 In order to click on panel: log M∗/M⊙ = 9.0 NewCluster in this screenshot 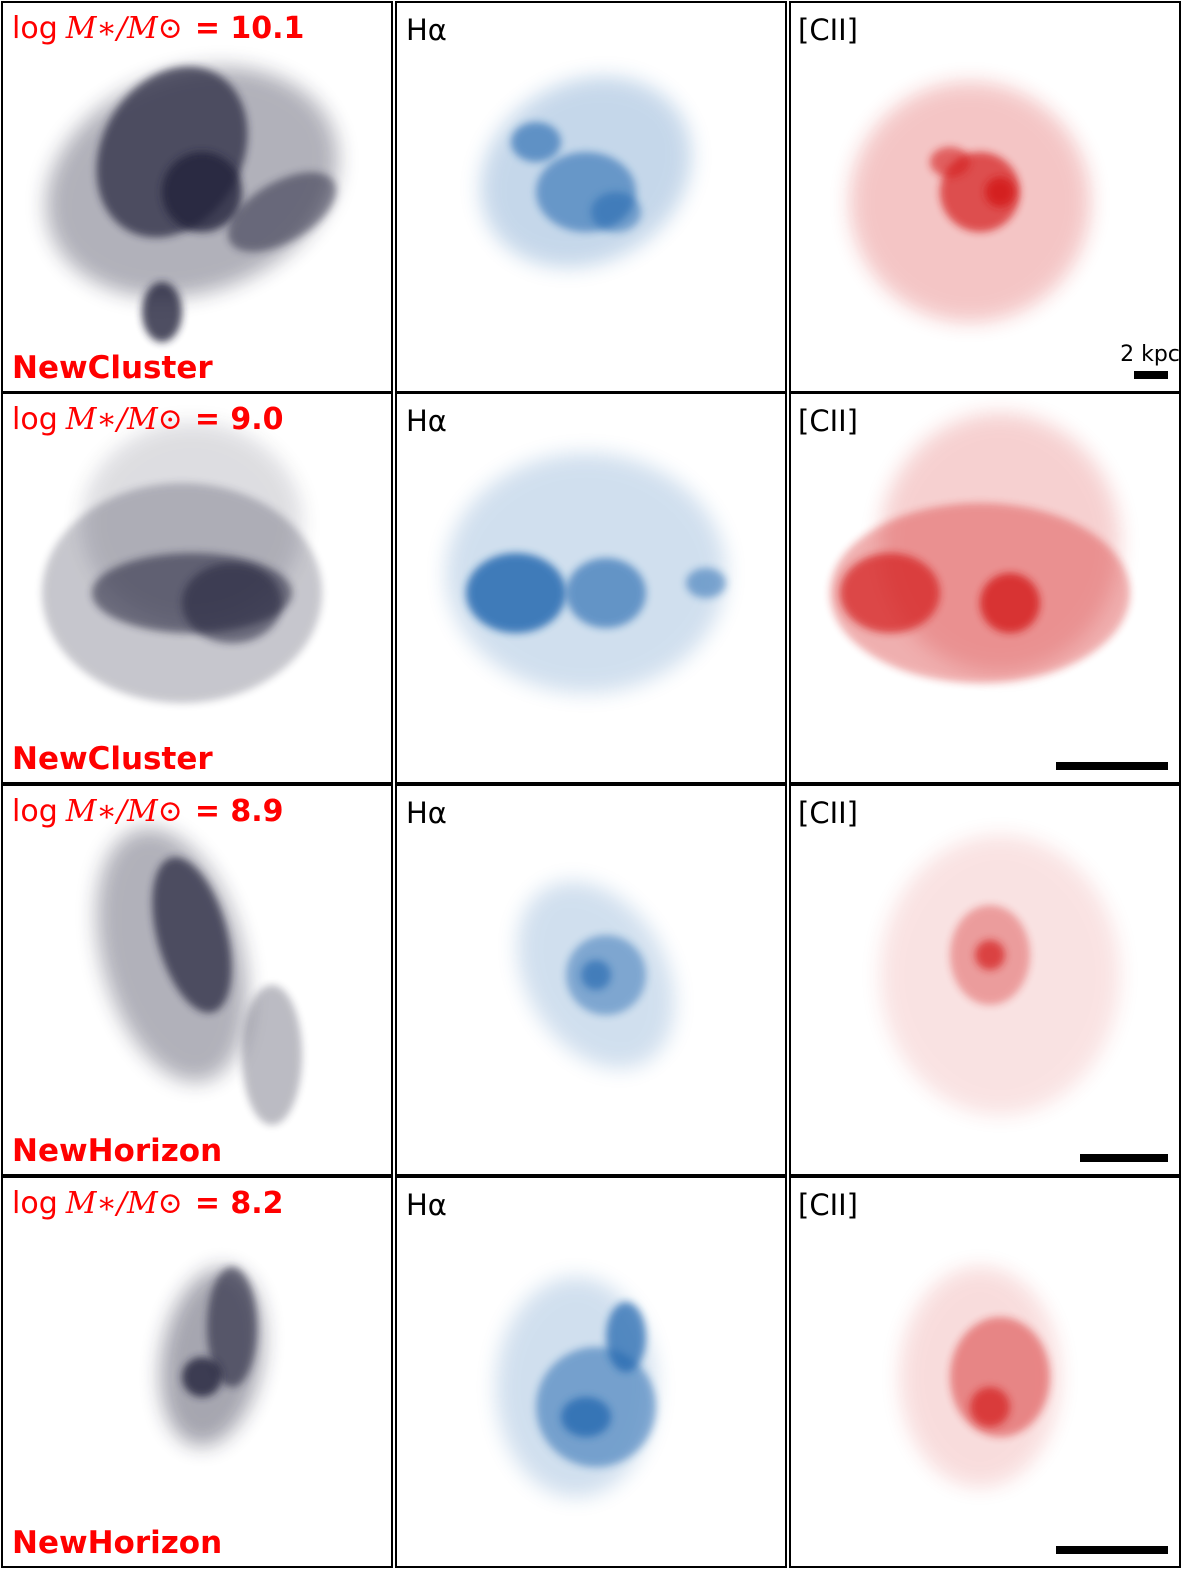, I will do `click(197, 588)`.